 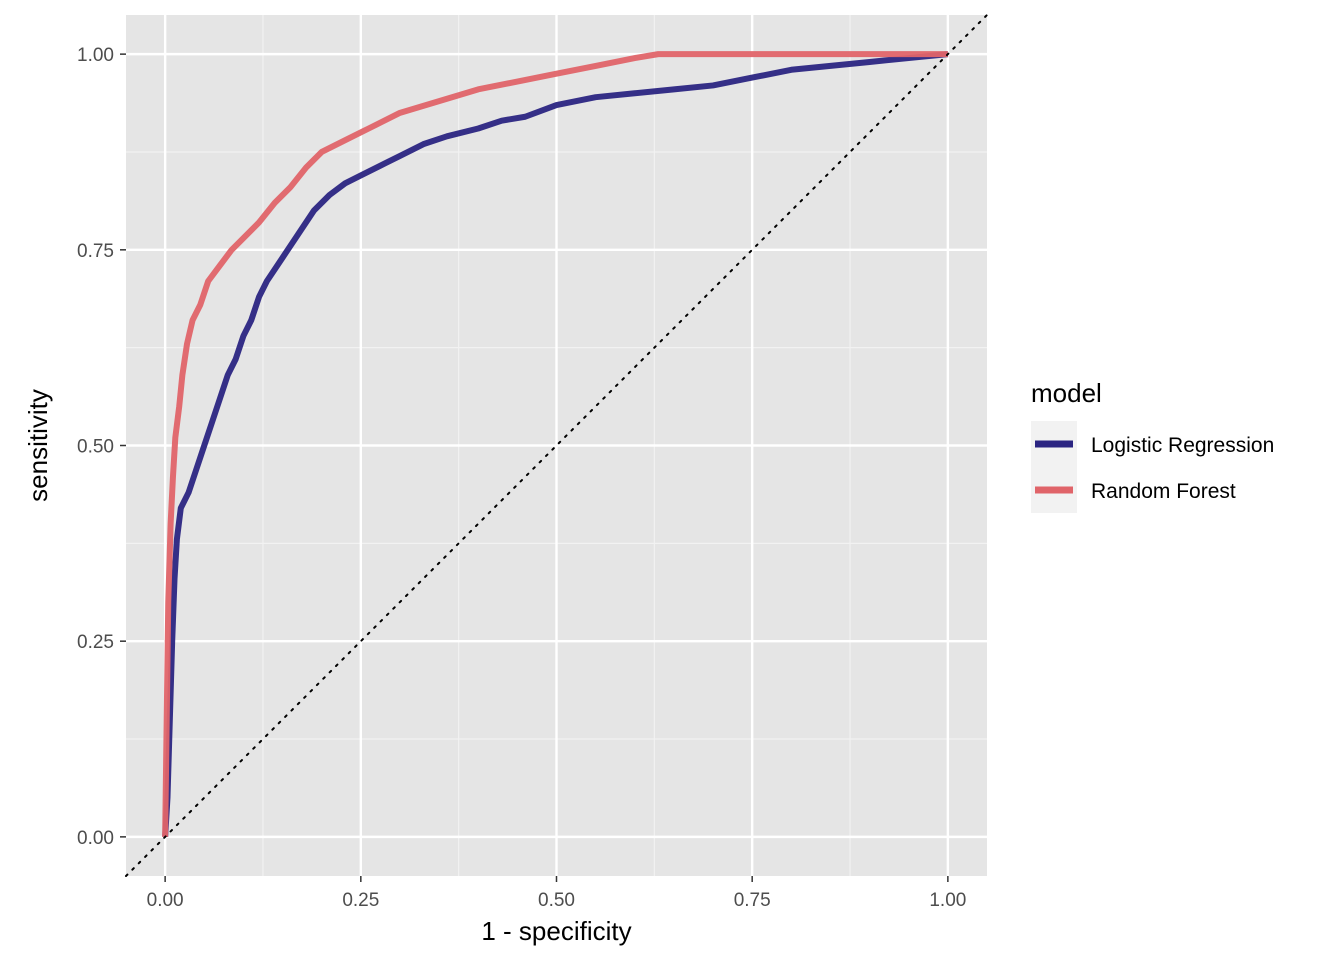 What do you see at coordinates (1054, 467) in the screenshot?
I see `legend-keys-background` at bounding box center [1054, 467].